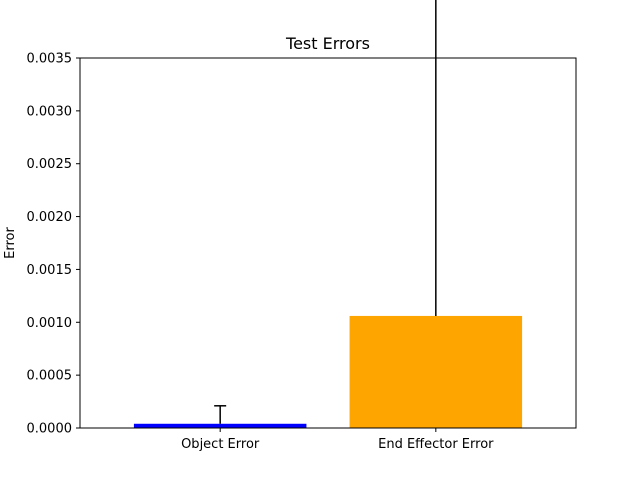  What do you see at coordinates (50, 376) in the screenshot?
I see `y-tick-label: 0.0005` at bounding box center [50, 376].